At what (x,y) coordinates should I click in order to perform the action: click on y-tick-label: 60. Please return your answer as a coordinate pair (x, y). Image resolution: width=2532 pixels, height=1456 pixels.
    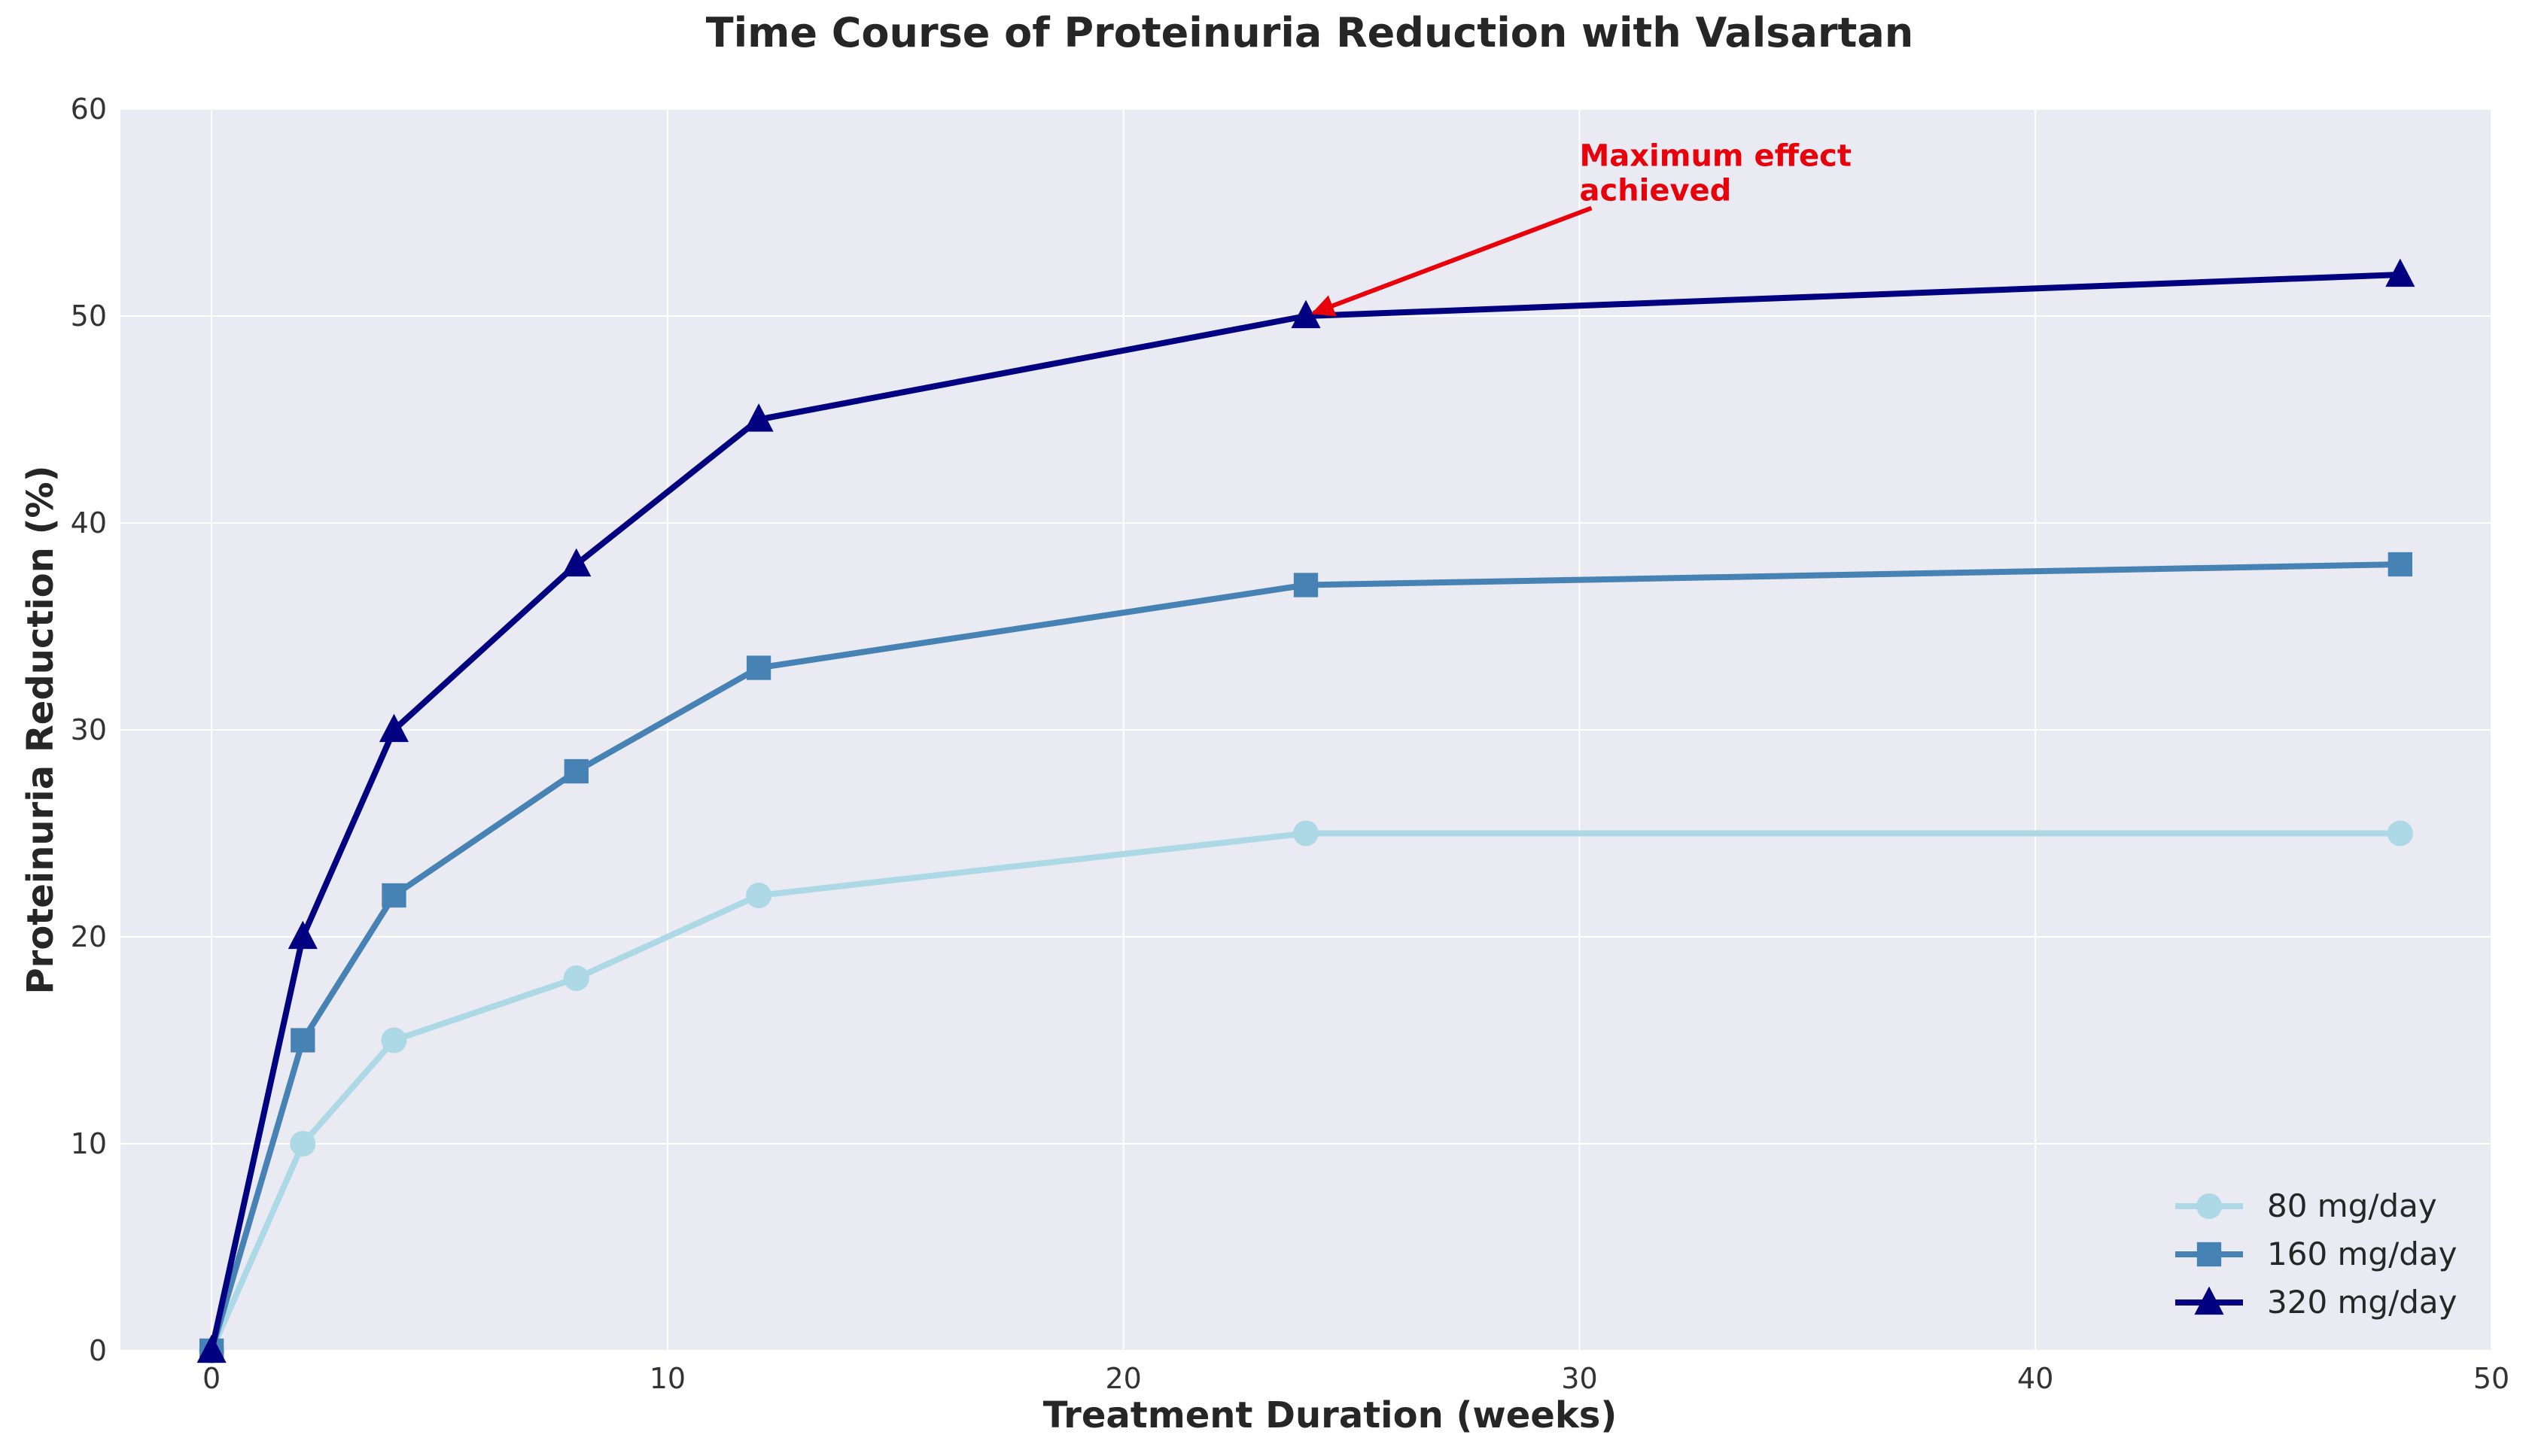
    Looking at the image, I should click on (89, 109).